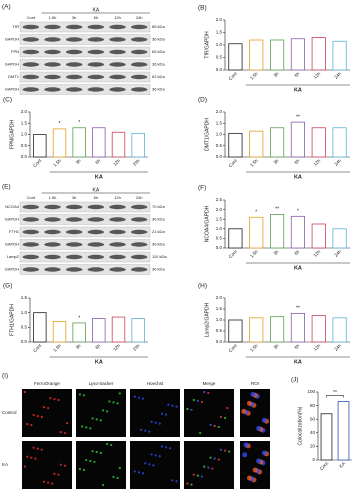 The height and width of the screenshot is (500, 358). I want to click on significance-bracket, so click(335, 396).